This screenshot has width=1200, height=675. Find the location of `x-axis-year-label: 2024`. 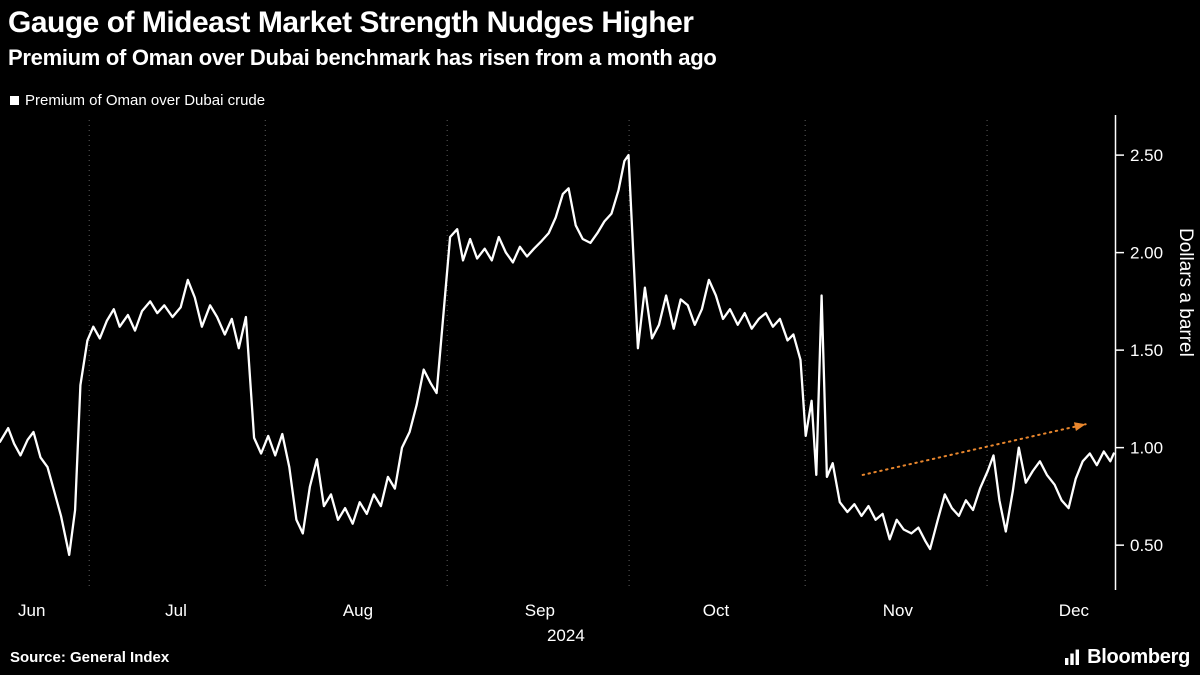

x-axis-year-label: 2024 is located at coordinates (566, 635).